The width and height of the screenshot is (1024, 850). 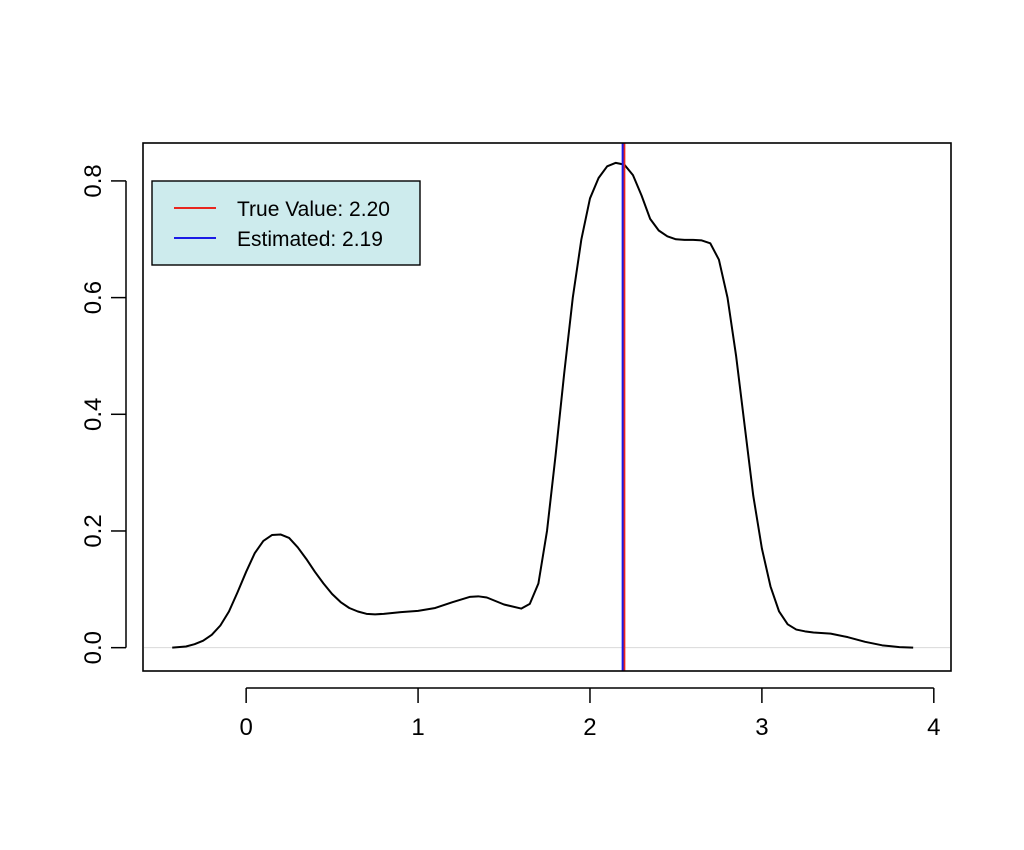 What do you see at coordinates (417, 727) in the screenshot?
I see `x-tick-label: 1` at bounding box center [417, 727].